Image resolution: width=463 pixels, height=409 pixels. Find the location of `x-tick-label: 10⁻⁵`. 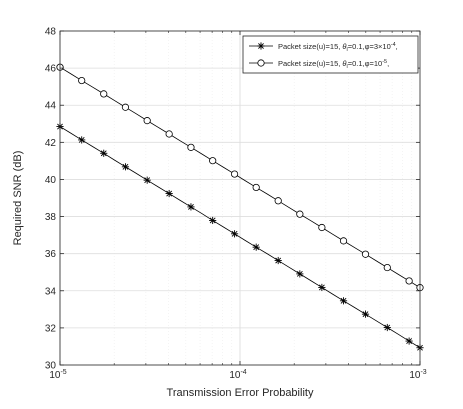

x-tick-label: 10⁻⁵ is located at coordinates (57, 375).